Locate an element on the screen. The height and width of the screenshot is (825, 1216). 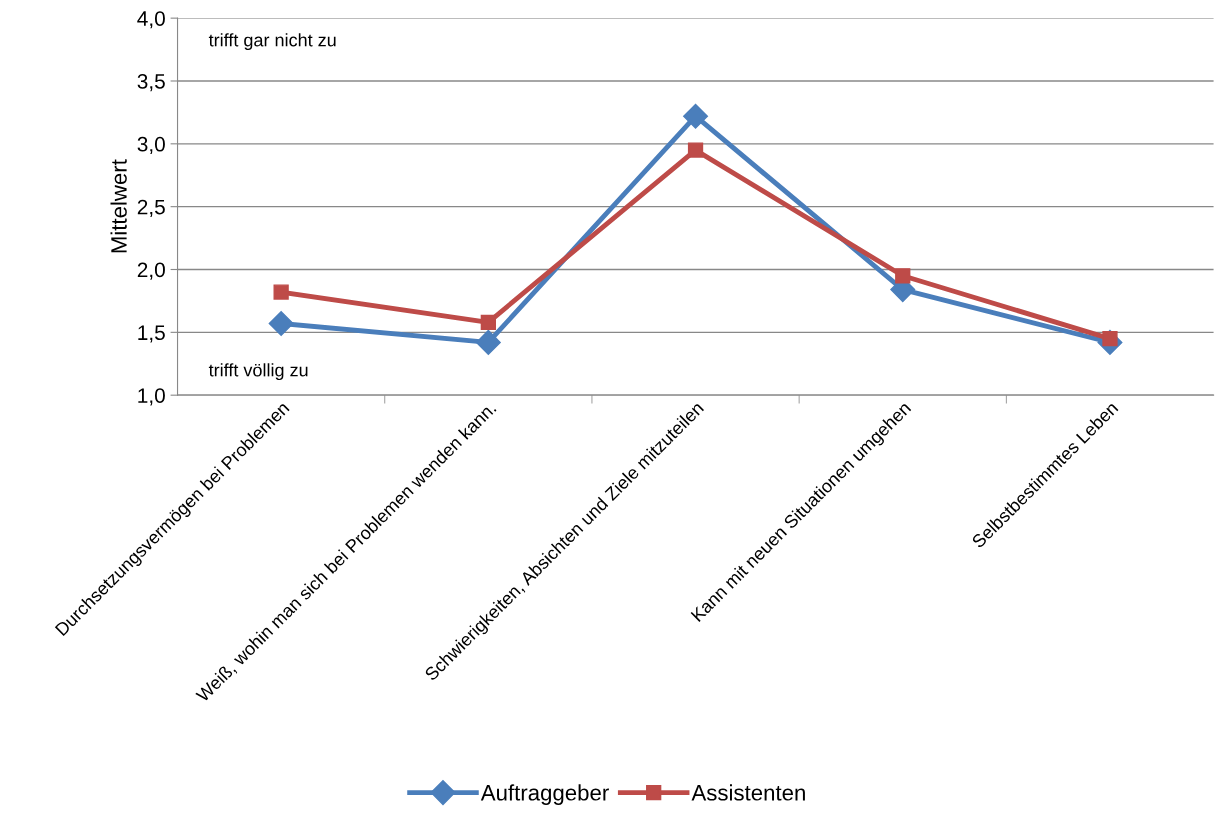
annotation: trifft völlig zu is located at coordinates (258, 372).